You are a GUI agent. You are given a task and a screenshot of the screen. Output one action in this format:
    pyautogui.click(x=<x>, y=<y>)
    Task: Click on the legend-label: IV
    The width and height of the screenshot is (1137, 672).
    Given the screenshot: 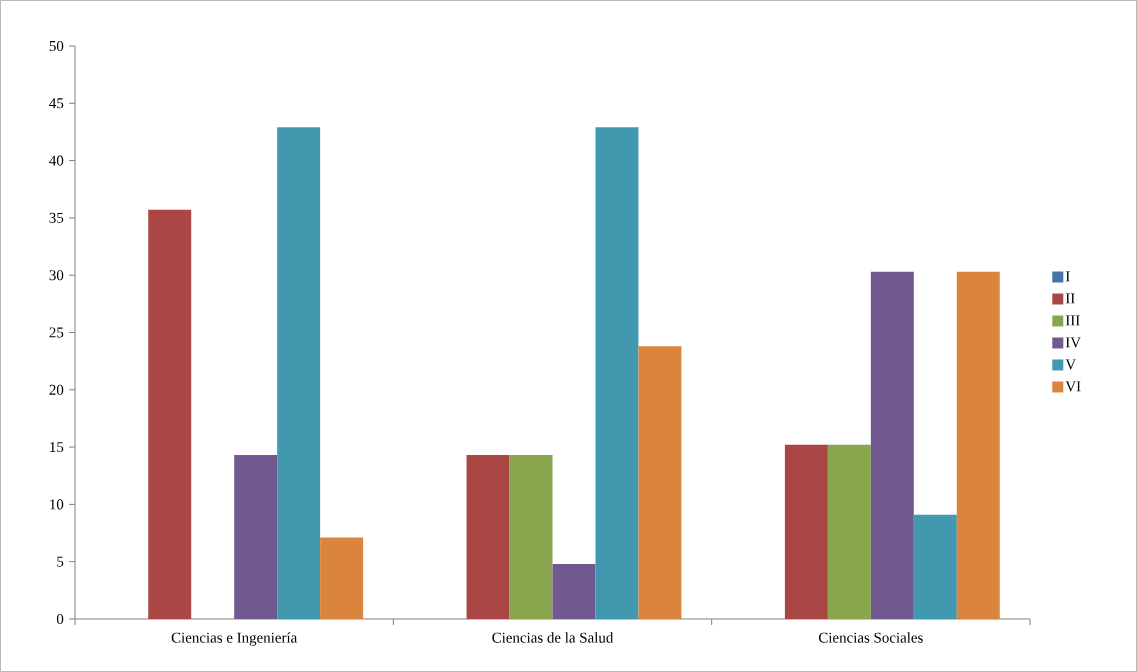 What is the action you would take?
    pyautogui.click(x=1073, y=342)
    